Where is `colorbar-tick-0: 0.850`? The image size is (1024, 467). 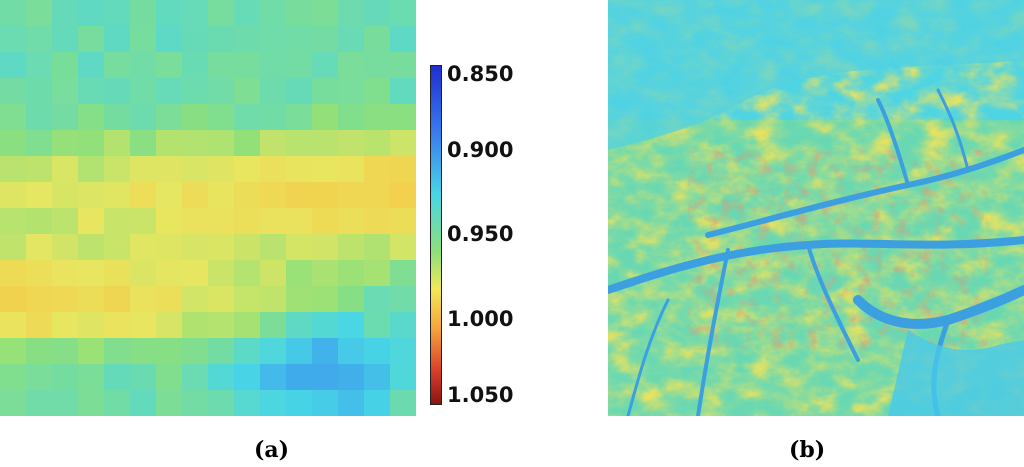 colorbar-tick-0: 0.850 is located at coordinates (480, 74).